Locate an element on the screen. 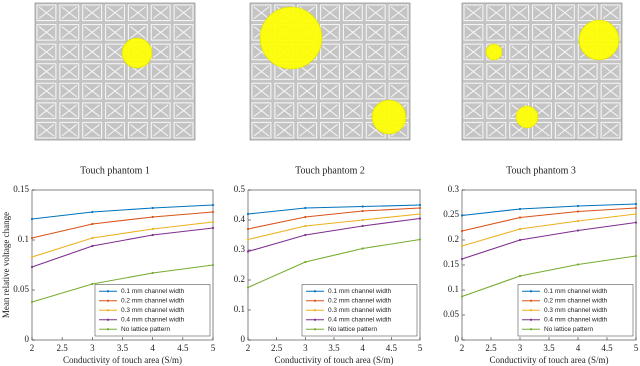 The height and width of the screenshot is (366, 640). x-tick-label: 3.5 is located at coordinates (334, 348).